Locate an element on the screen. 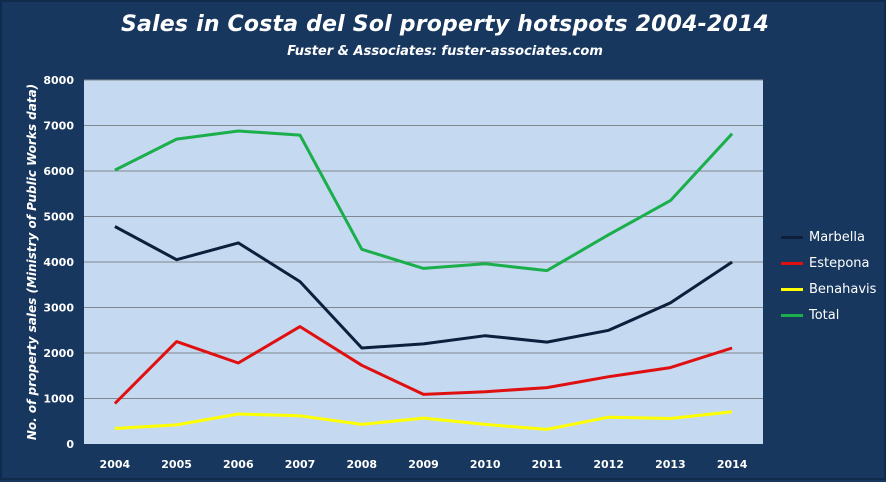 This screenshot has width=886, height=482. legend-label: Estepona is located at coordinates (839, 263).